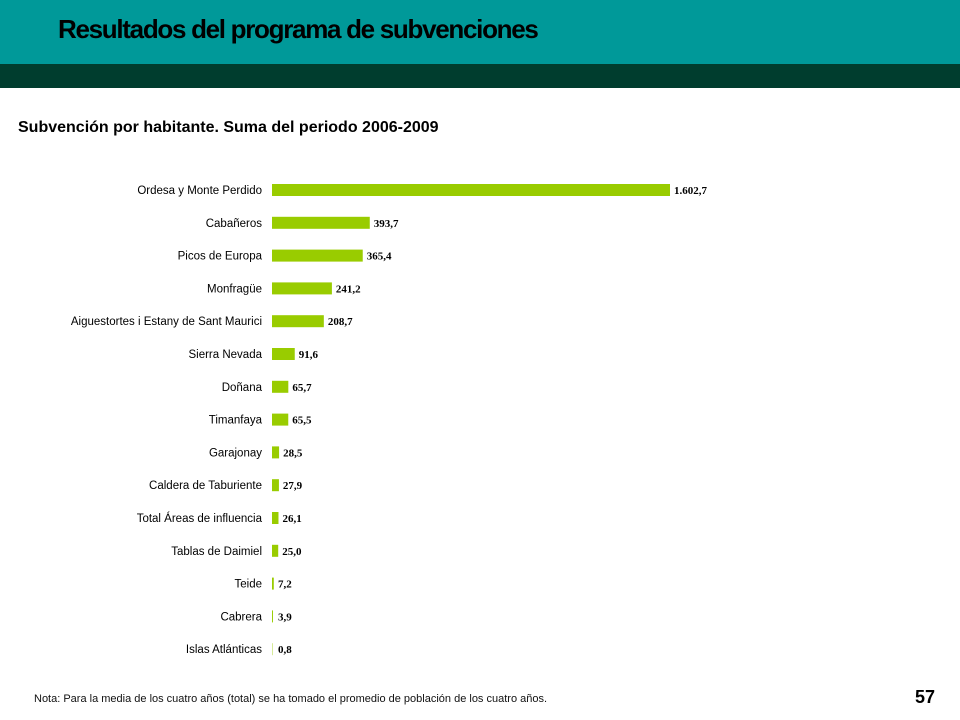 This screenshot has width=960, height=720. I want to click on data-label: 26,1, so click(291, 519).